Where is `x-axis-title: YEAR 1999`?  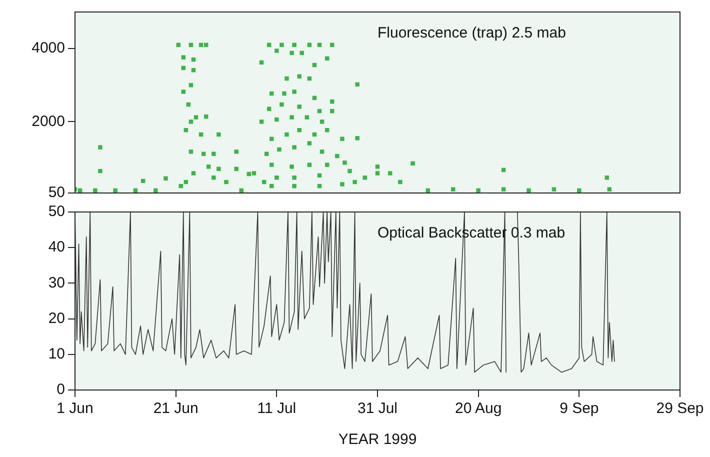
x-axis-title: YEAR 1999 is located at coordinates (377, 439).